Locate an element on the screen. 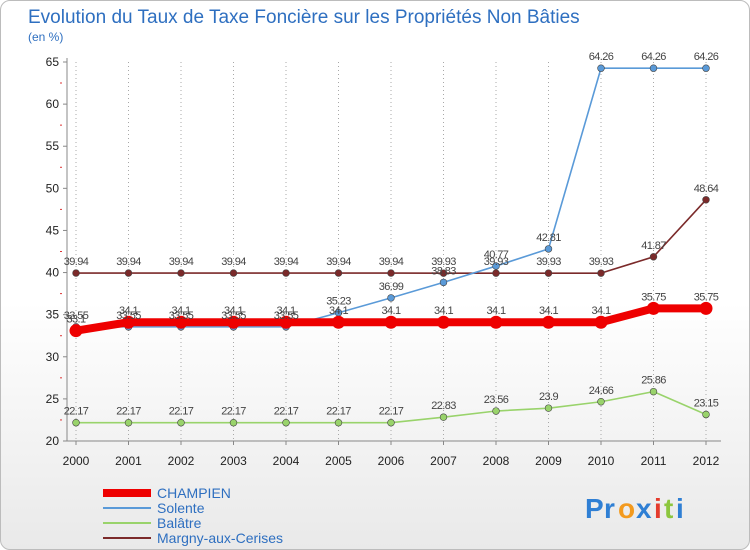 The width and height of the screenshot is (750, 550). data-label-champien-2008: 34.1 is located at coordinates (495, 311).